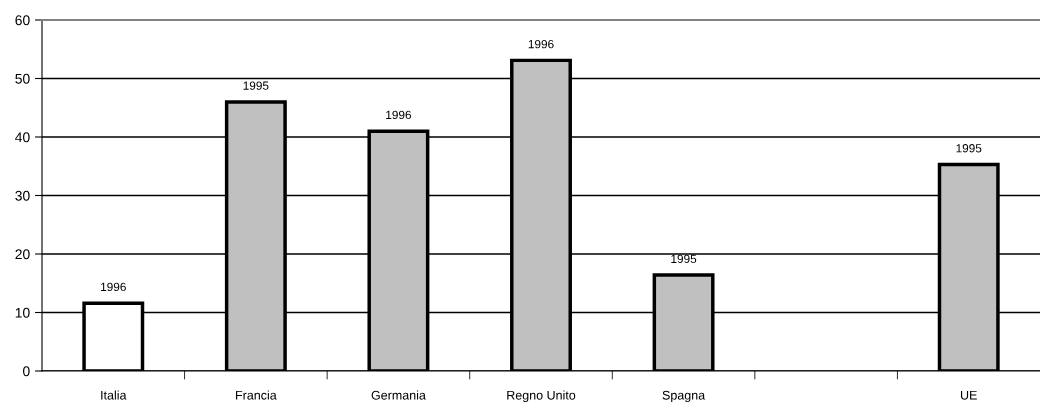 This screenshot has height=408, width=1040. Describe the element at coordinates (398, 395) in the screenshot. I see `x-tick-label: Germania` at that location.